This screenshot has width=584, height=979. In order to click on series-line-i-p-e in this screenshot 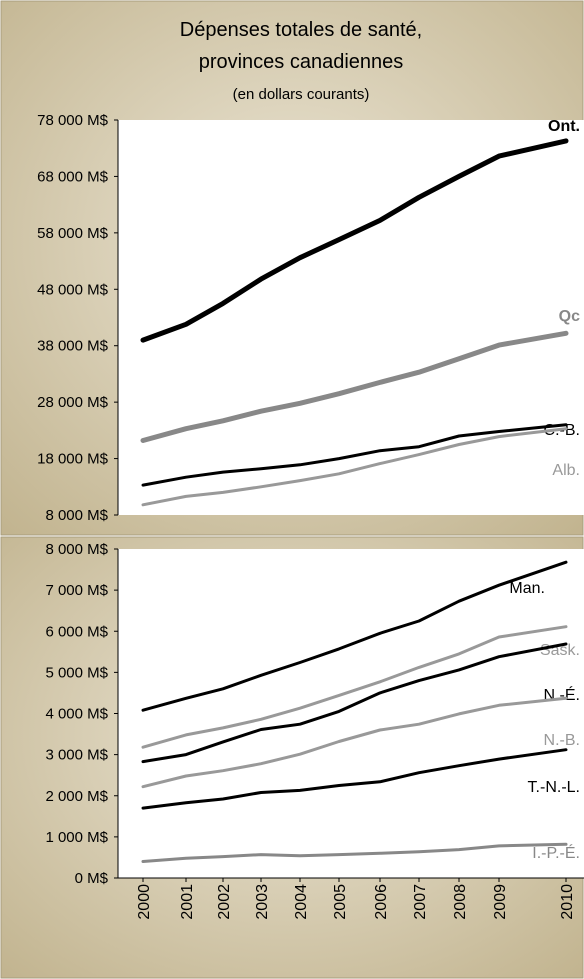, I will do `click(354, 852)`.